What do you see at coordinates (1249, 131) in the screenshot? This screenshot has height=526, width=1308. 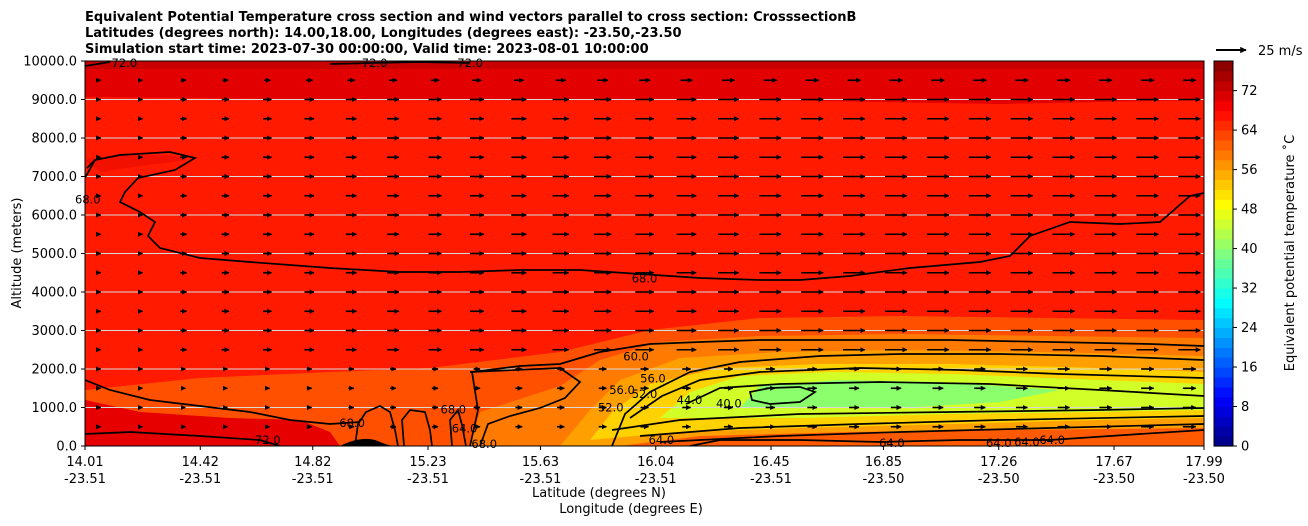 I see `colorbar-tick-label: 64` at bounding box center [1249, 131].